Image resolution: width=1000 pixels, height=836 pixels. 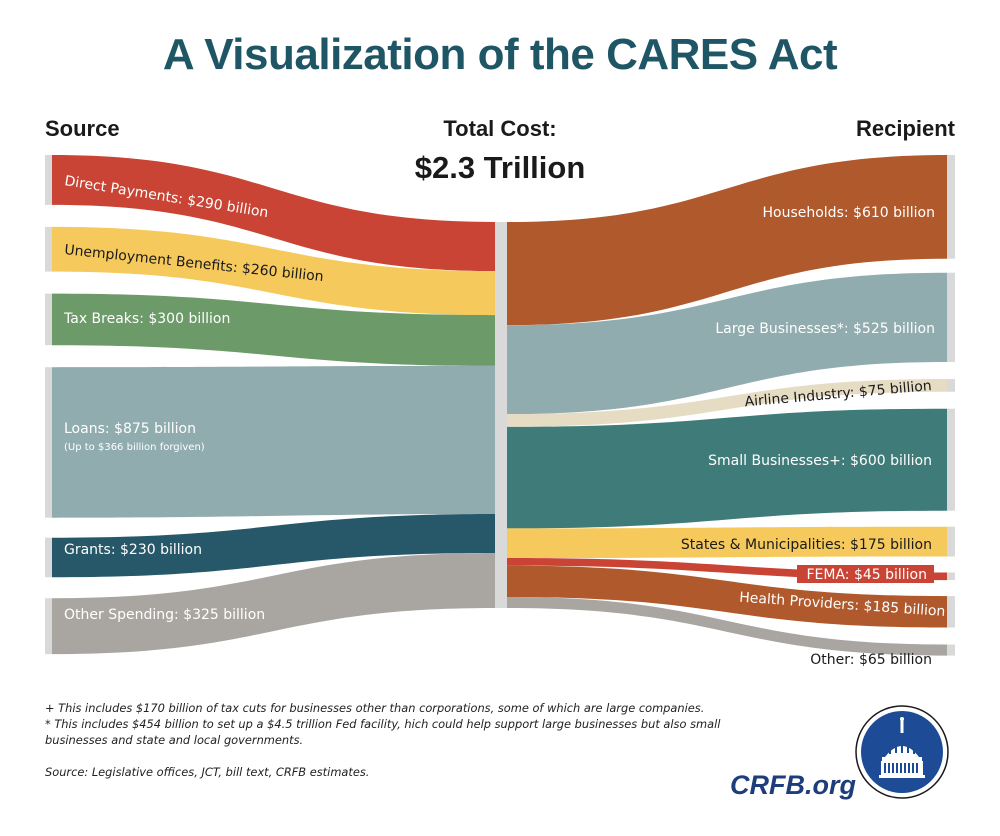 I want to click on recipient-label-large-businesses: Large Businesses*: $525 billion, so click(x=825, y=329).